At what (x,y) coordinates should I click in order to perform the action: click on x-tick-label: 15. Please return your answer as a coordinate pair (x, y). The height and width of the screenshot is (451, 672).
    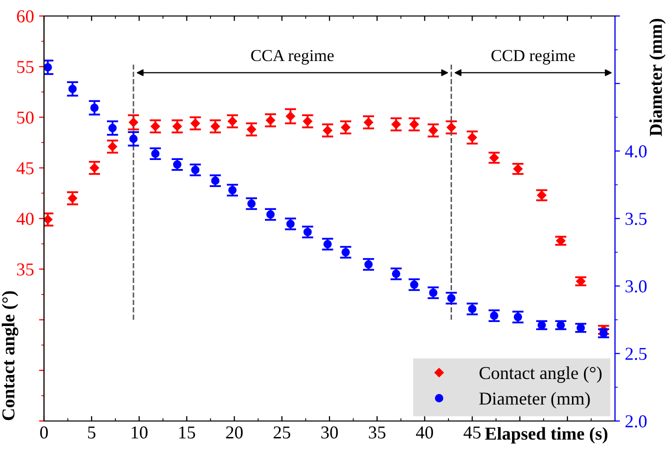
    Looking at the image, I should click on (187, 432).